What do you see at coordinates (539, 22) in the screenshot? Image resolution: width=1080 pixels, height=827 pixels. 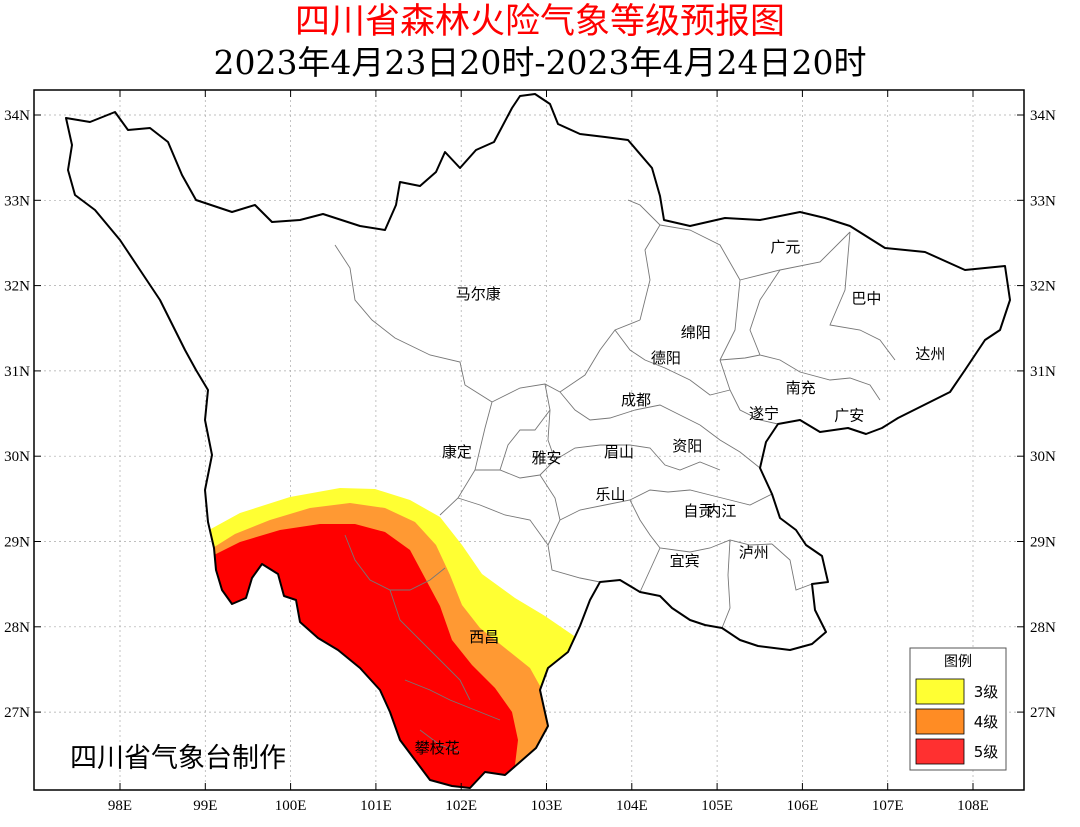 I see `map-title: 四川省森林火险气象等级预报图` at bounding box center [539, 22].